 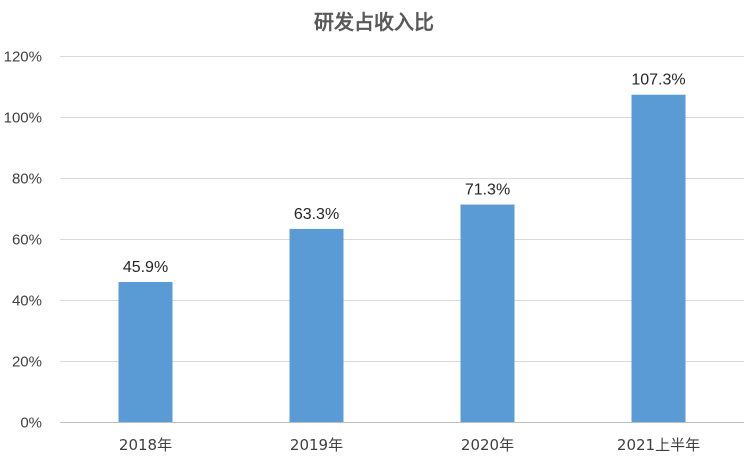 What do you see at coordinates (23, 57) in the screenshot?
I see `y-tick-label: 120%` at bounding box center [23, 57].